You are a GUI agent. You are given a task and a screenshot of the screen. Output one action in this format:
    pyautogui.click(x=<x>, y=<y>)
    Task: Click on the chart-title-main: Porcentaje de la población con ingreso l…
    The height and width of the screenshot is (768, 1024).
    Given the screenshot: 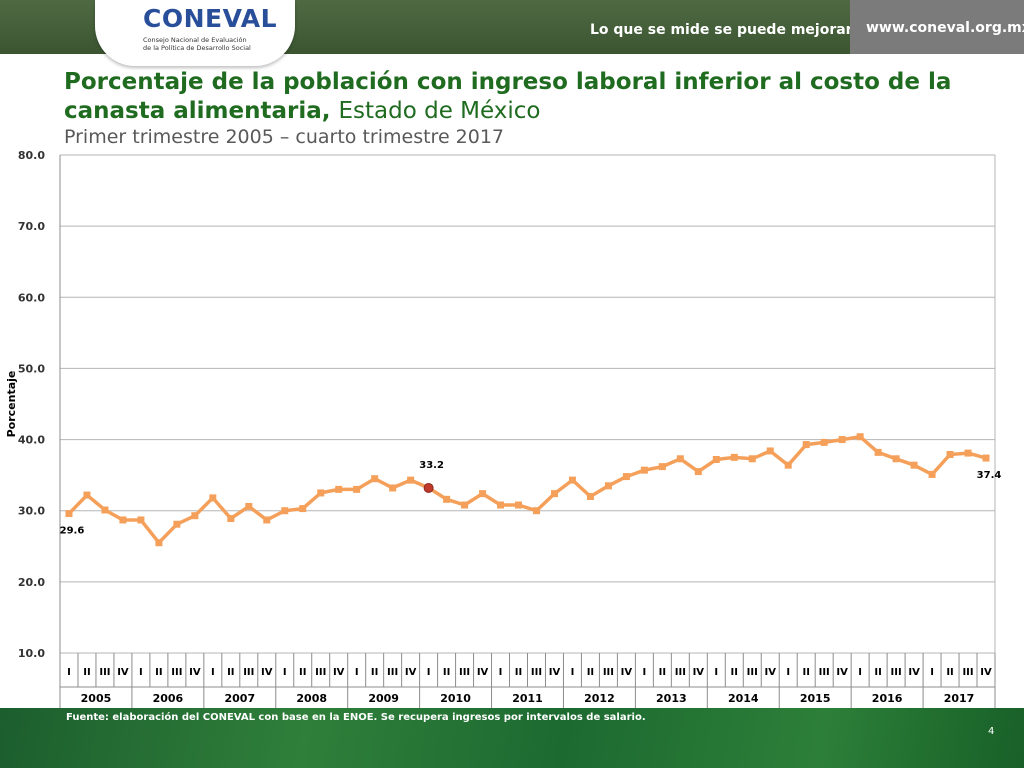 What is the action you would take?
    pyautogui.click(x=508, y=96)
    